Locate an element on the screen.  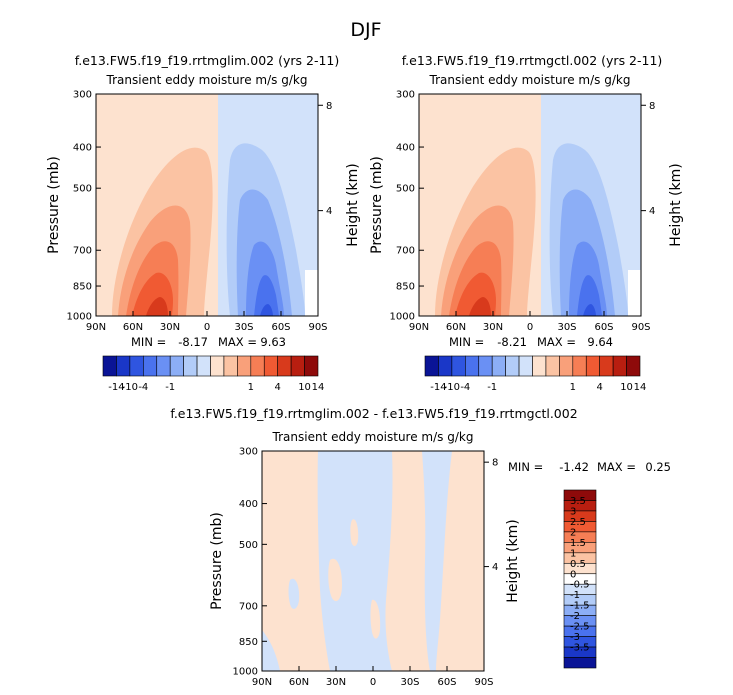
panel-c-x-tick-label: 60S is located at coordinates (446, 682).